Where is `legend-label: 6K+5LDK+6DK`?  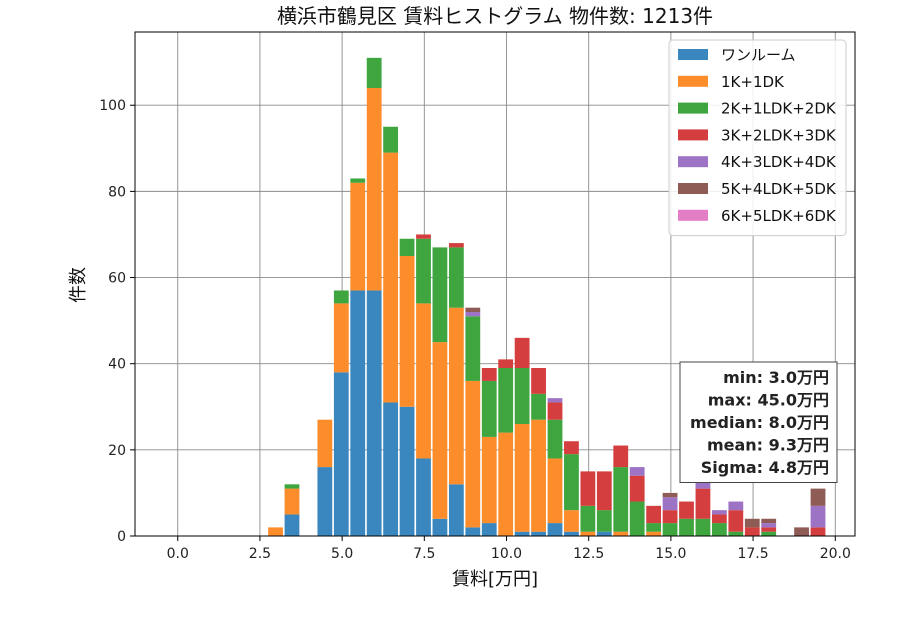 legend-label: 6K+5LDK+6DK is located at coordinates (779, 216).